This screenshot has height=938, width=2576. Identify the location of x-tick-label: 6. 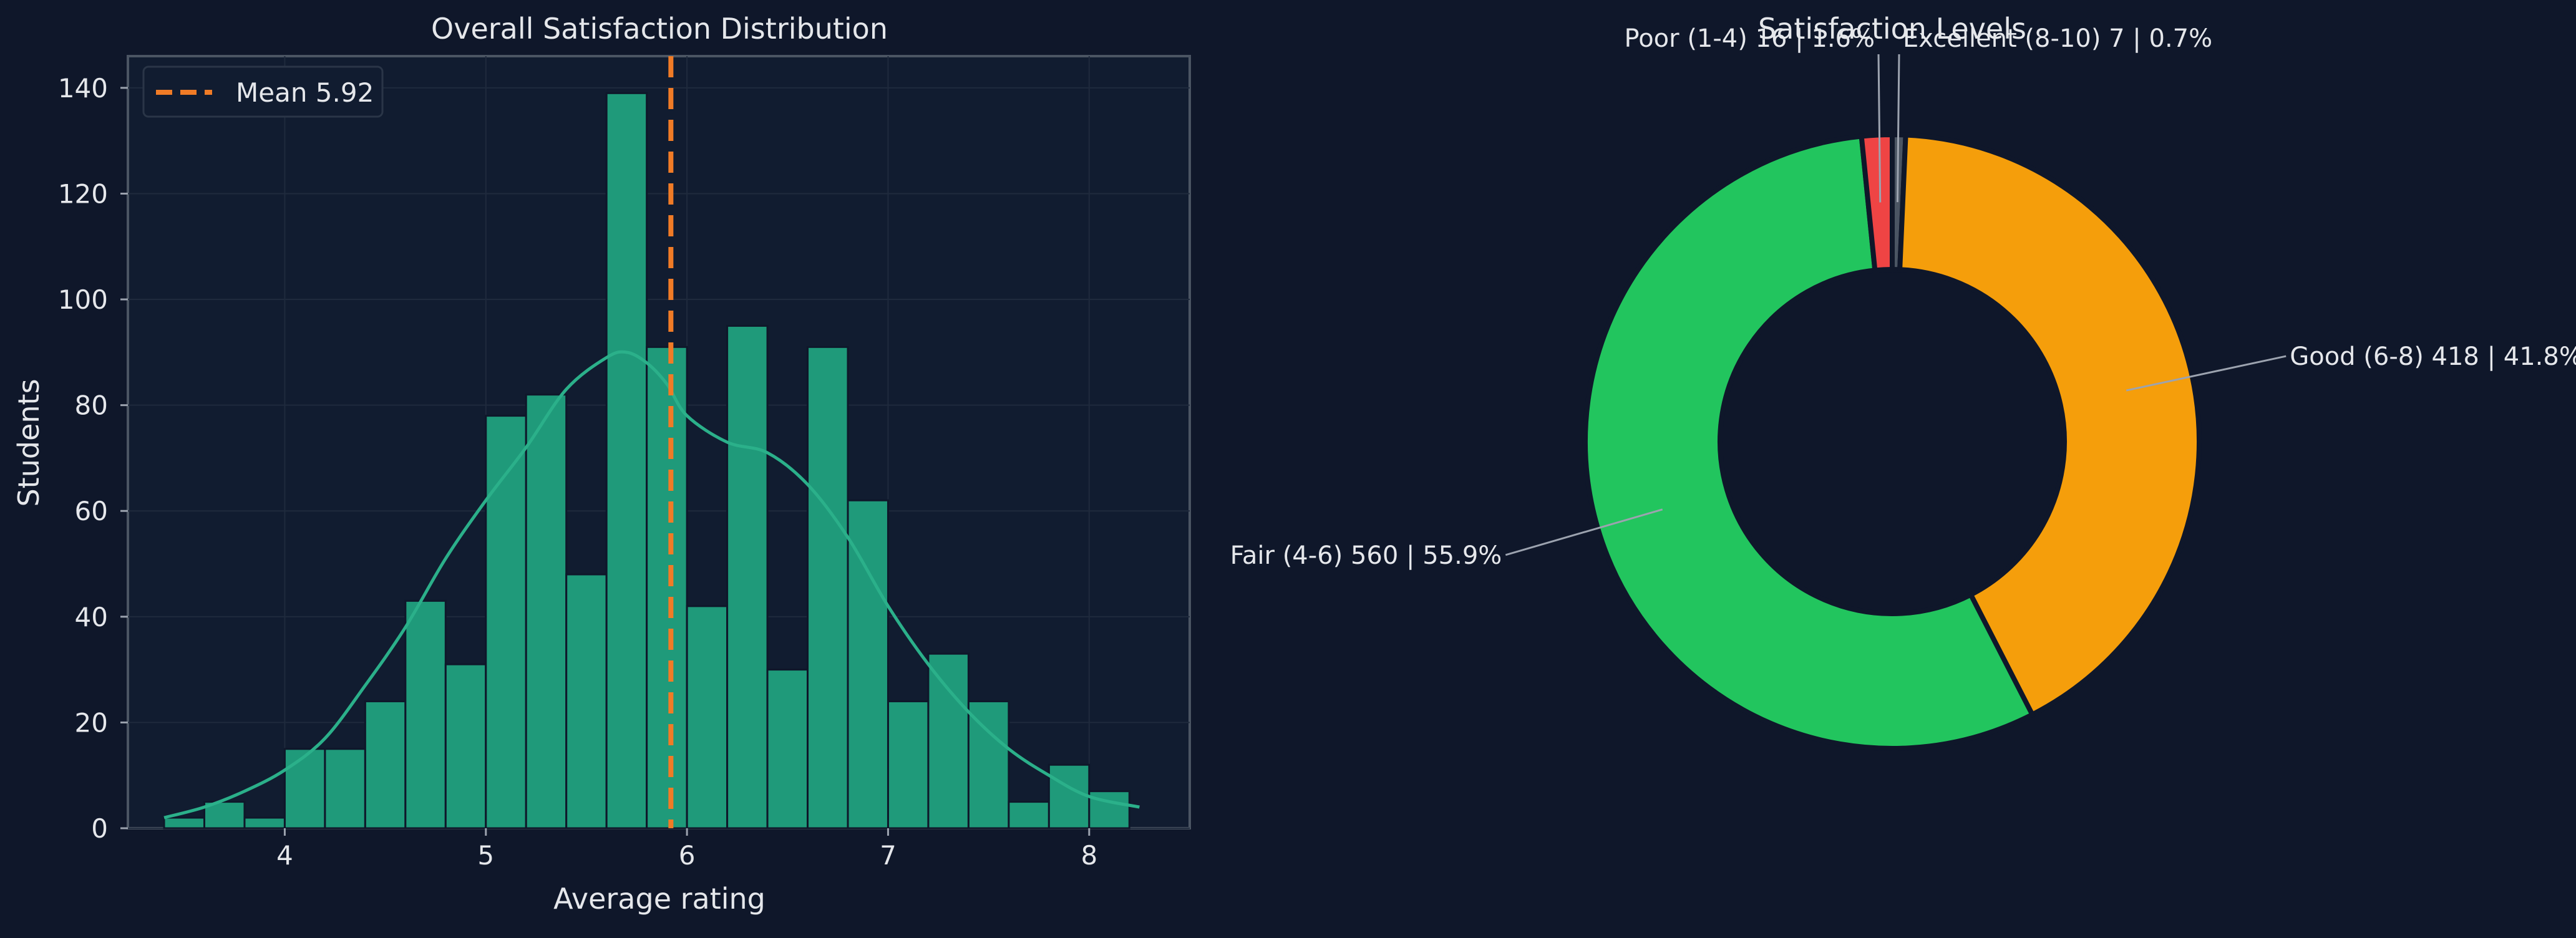
(687, 856).